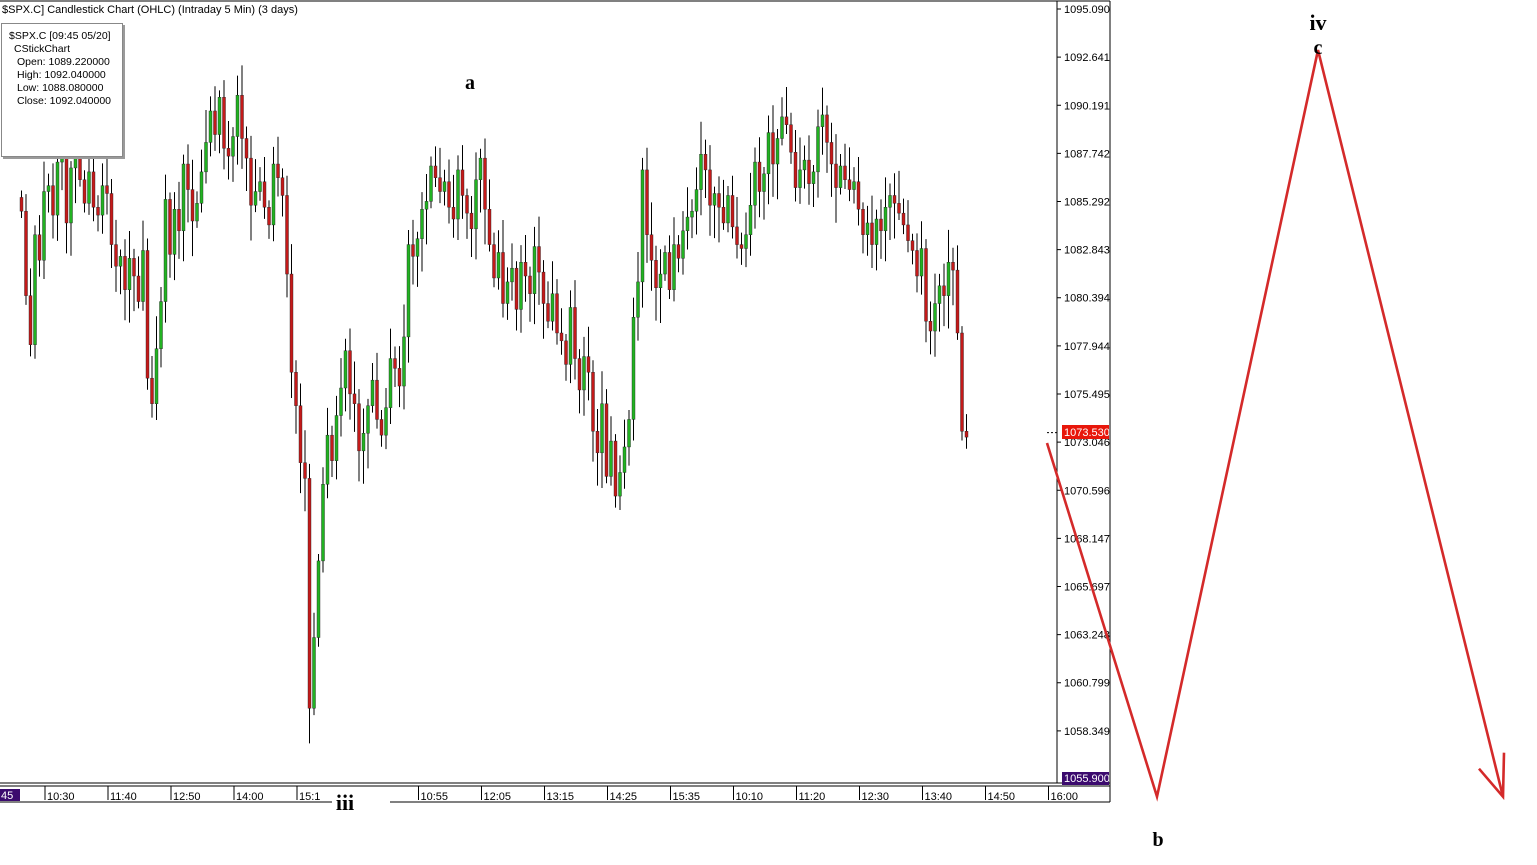 Image resolution: width=1537 pixels, height=865 pixels. What do you see at coordinates (1087, 443) in the screenshot?
I see `y-tick-label: 1073.046` at bounding box center [1087, 443].